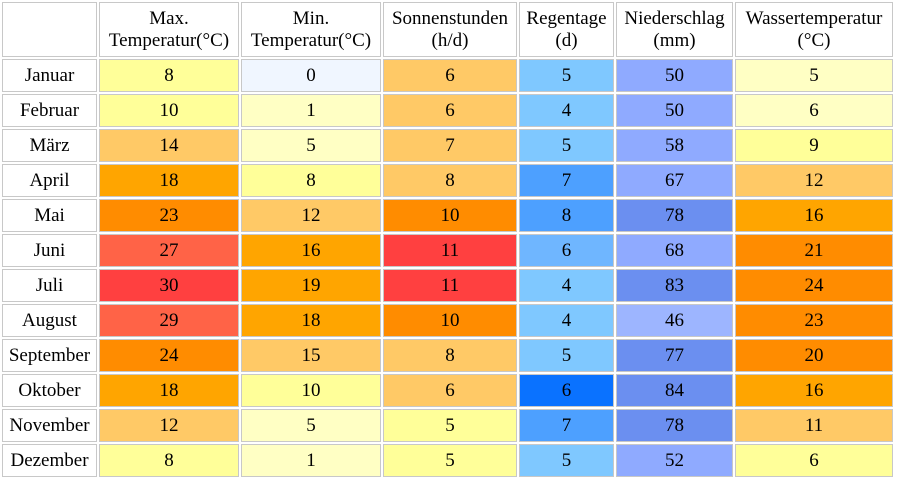 This screenshot has width=899, height=479. Describe the element at coordinates (169, 355) in the screenshot. I see `cell-max-temperature: 24` at that location.